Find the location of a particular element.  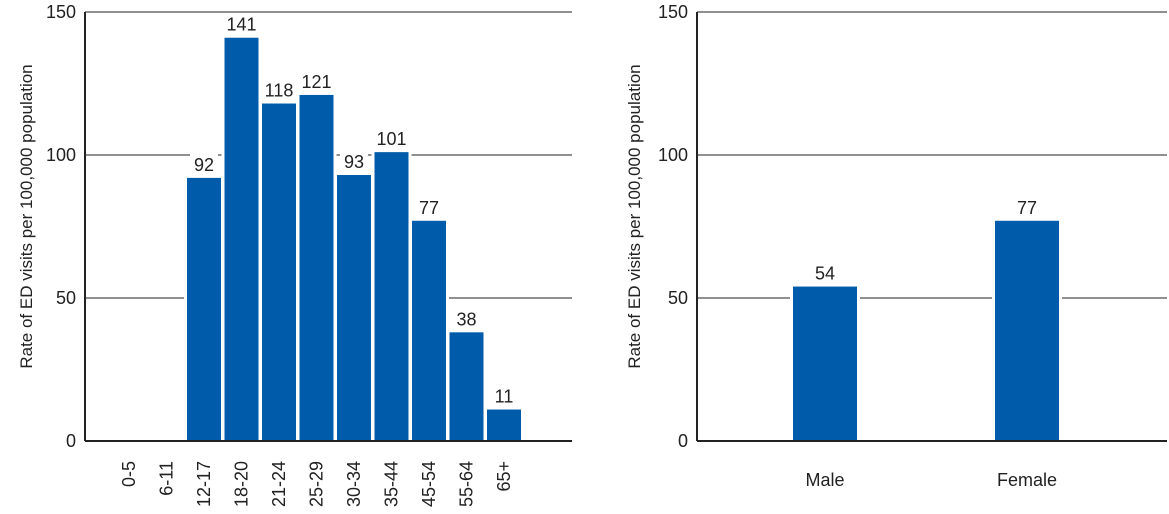

bars is located at coordinates (926, 330).